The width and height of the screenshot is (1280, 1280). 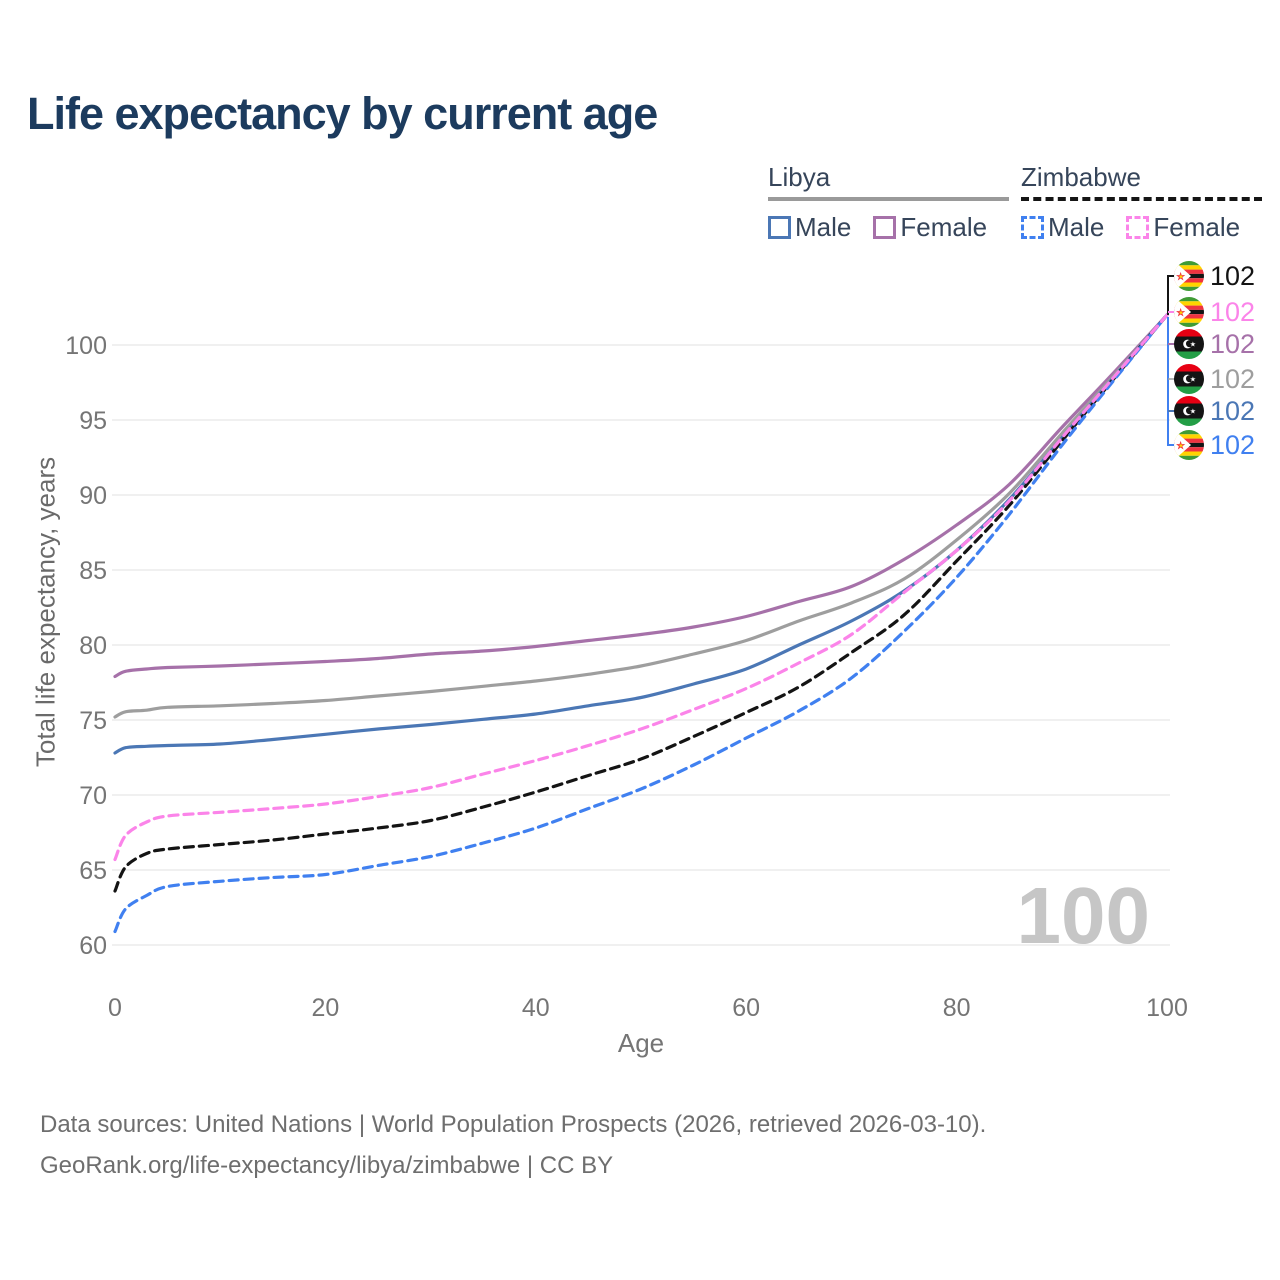 What do you see at coordinates (93, 946) in the screenshot?
I see `y-tick-label: 60` at bounding box center [93, 946].